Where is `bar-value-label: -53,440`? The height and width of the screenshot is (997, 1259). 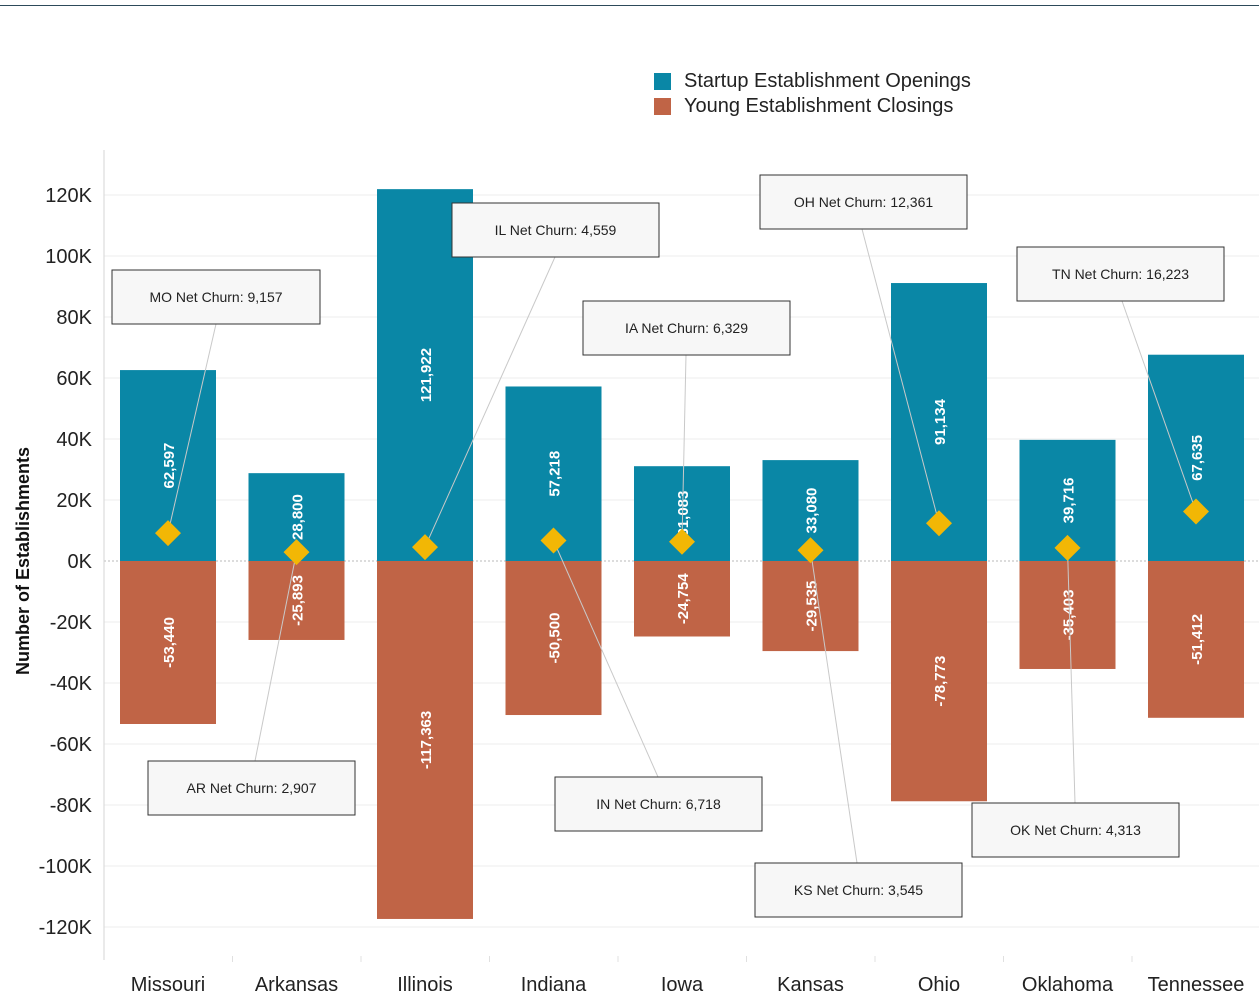
bar-value-label: -53,440 is located at coordinates (169, 642).